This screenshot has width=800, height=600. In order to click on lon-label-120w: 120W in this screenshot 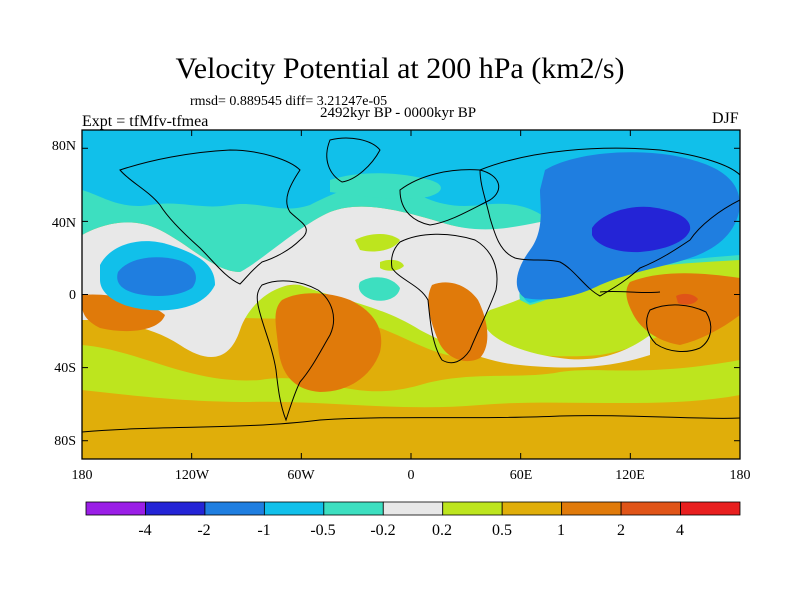, I will do `click(192, 475)`.